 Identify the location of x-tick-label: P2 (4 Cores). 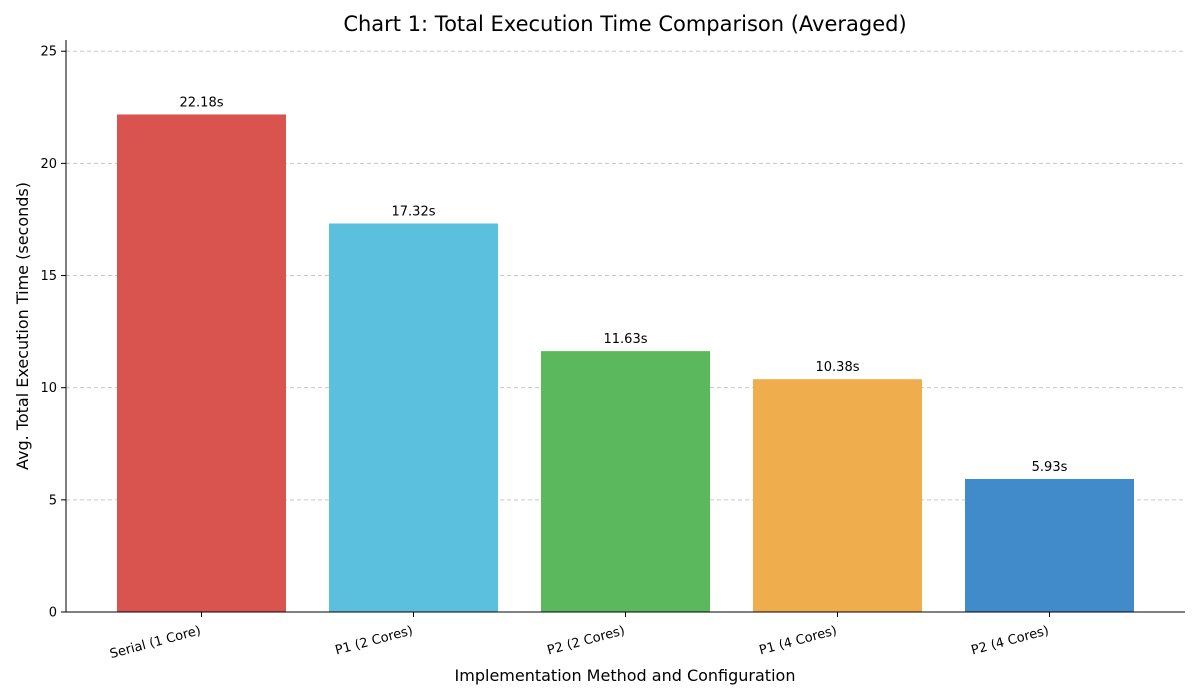
(1010, 640).